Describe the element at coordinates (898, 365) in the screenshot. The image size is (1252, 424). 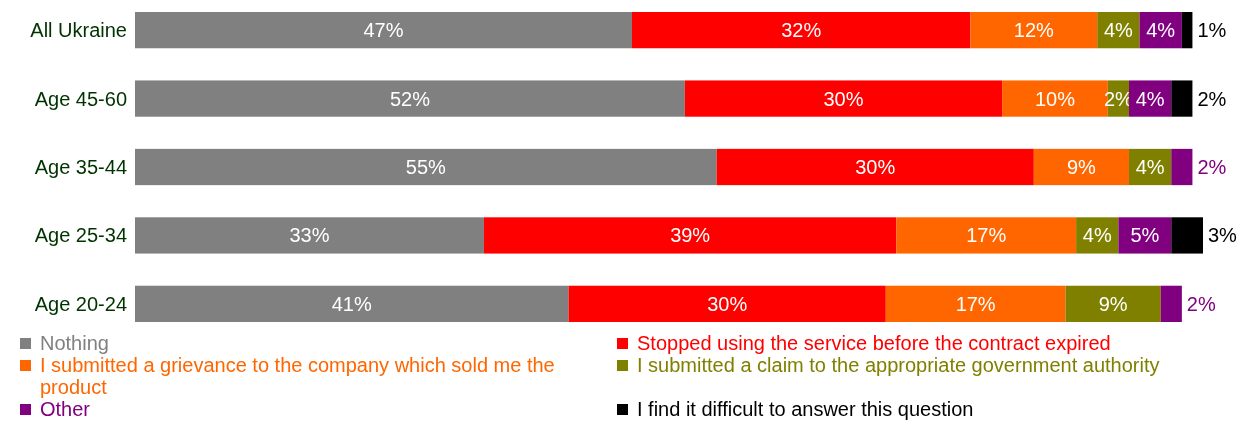
I see `legend-label: I submitted a claim to the appropriate government authority` at that location.